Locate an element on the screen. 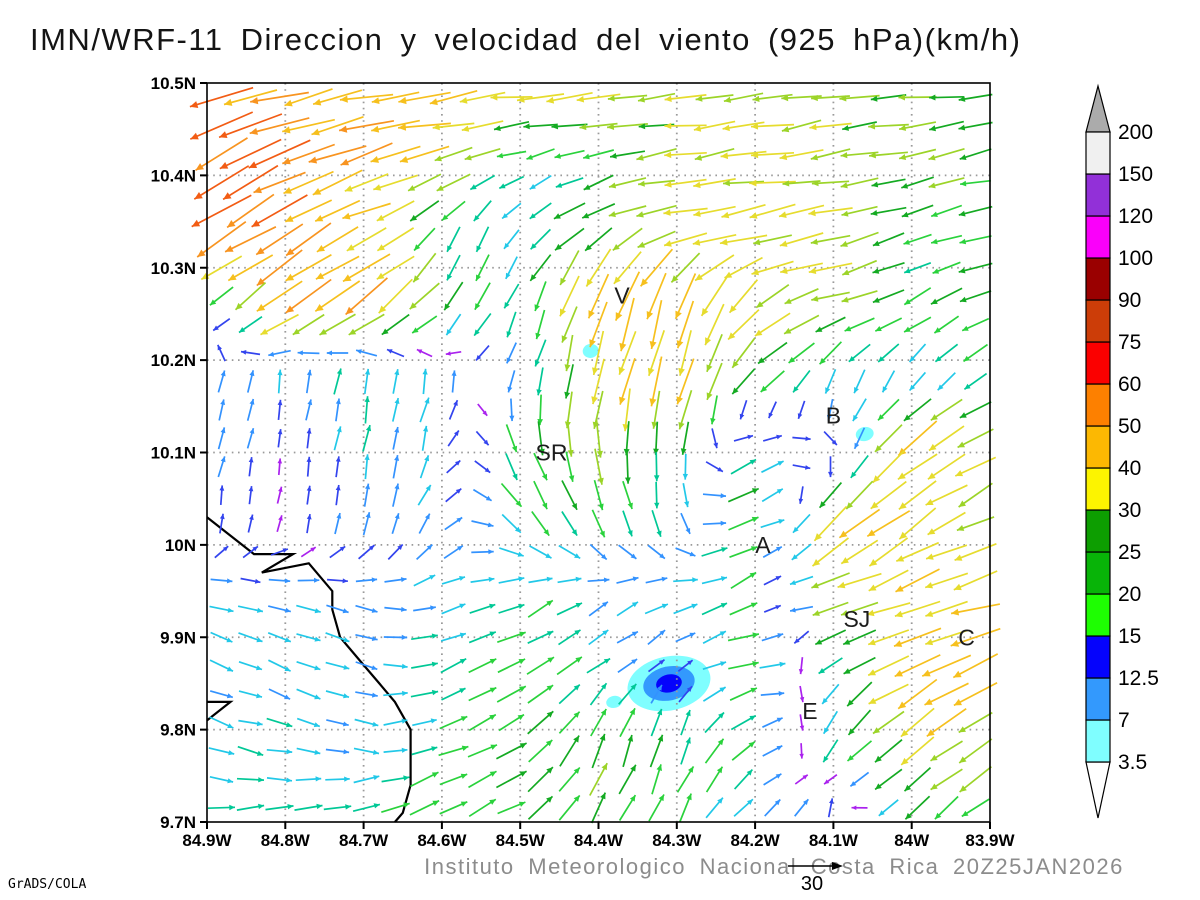 The width and height of the screenshot is (1200, 900). colorbar-label: 40 is located at coordinates (1129, 468).